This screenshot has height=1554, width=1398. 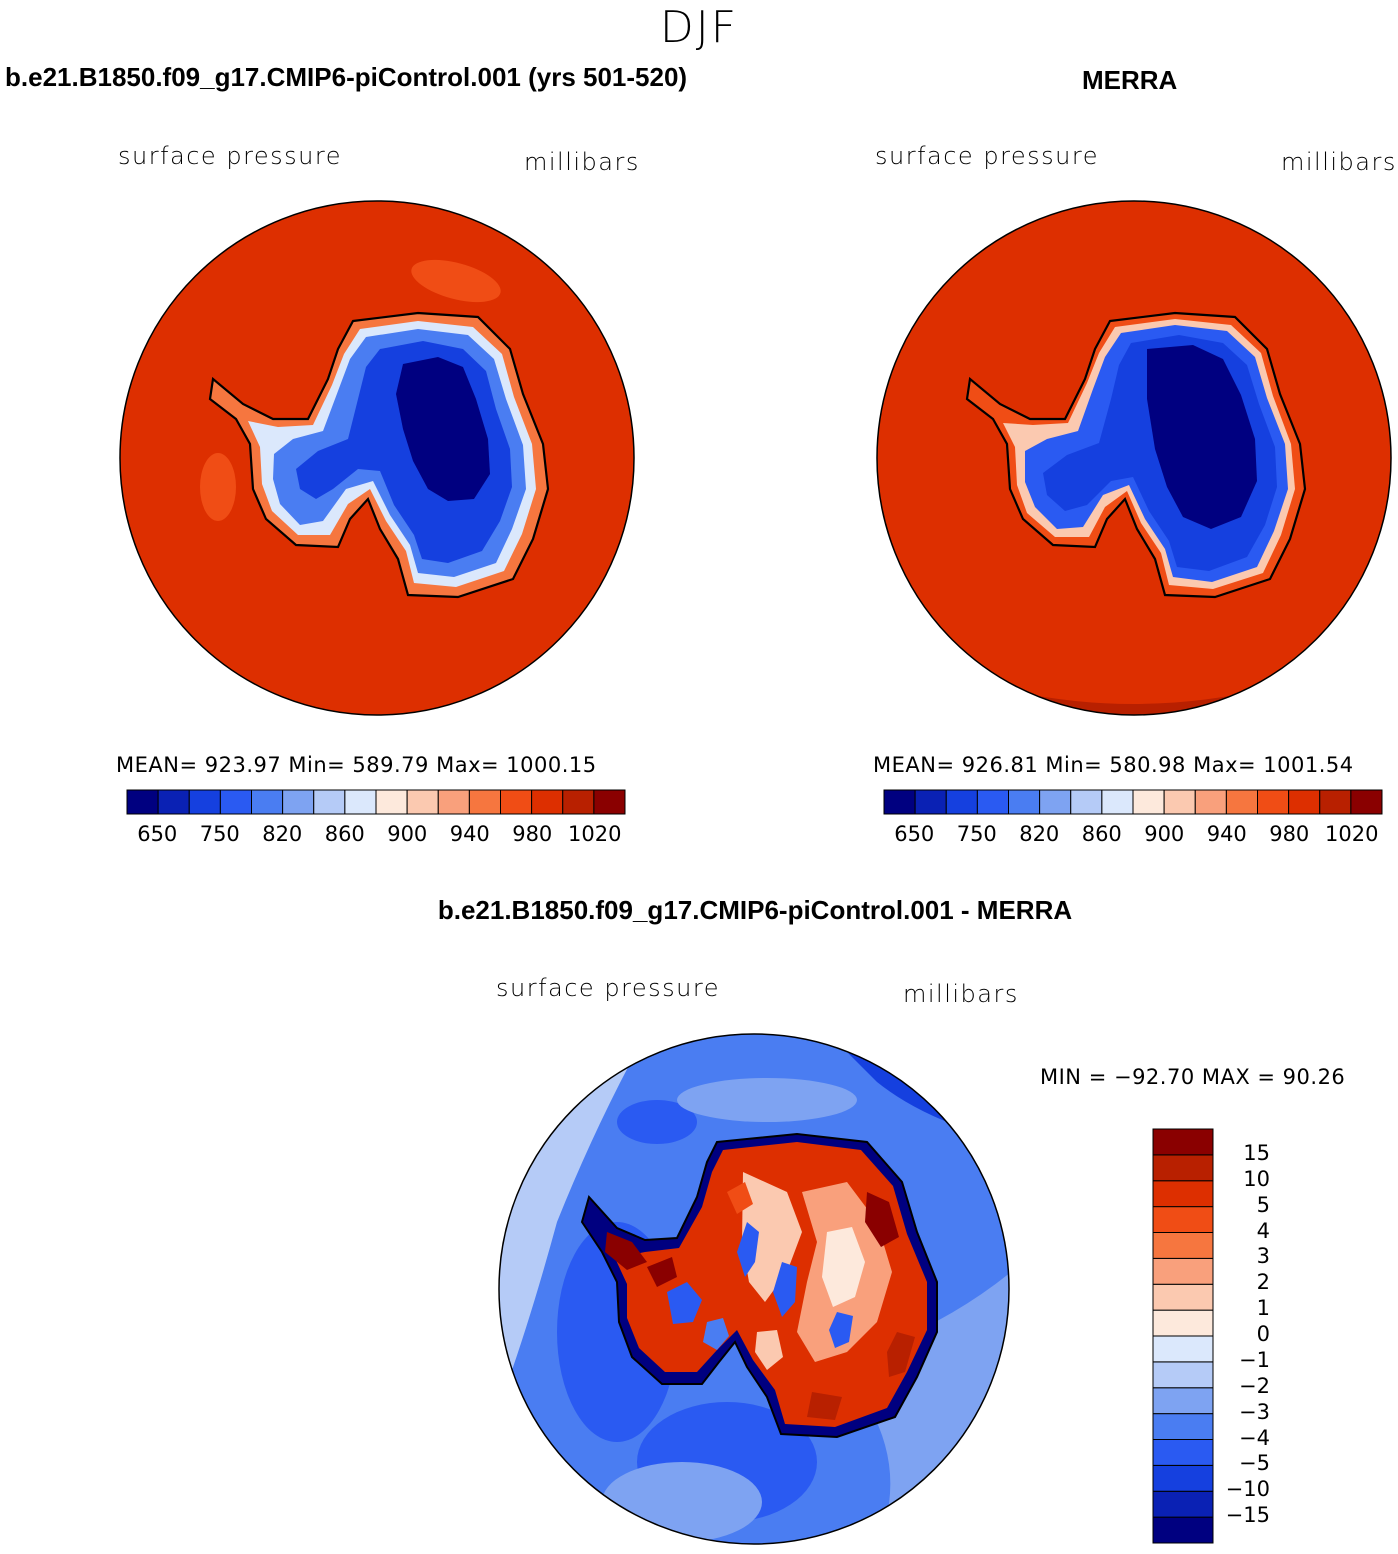 What do you see at coordinates (1133, 837) in the screenshot?
I see `obs-colorbar-ticks: 650 750 820 860 900 940 980 1020` at bounding box center [1133, 837].